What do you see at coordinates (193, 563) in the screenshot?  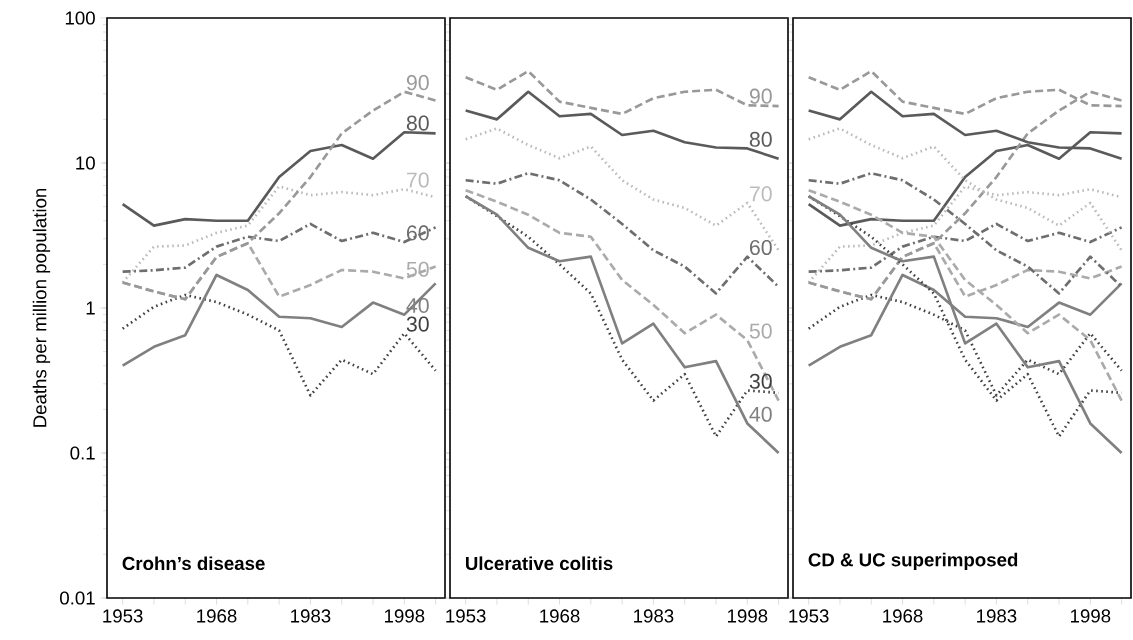 I see `text: Crohn’s disease` at bounding box center [193, 563].